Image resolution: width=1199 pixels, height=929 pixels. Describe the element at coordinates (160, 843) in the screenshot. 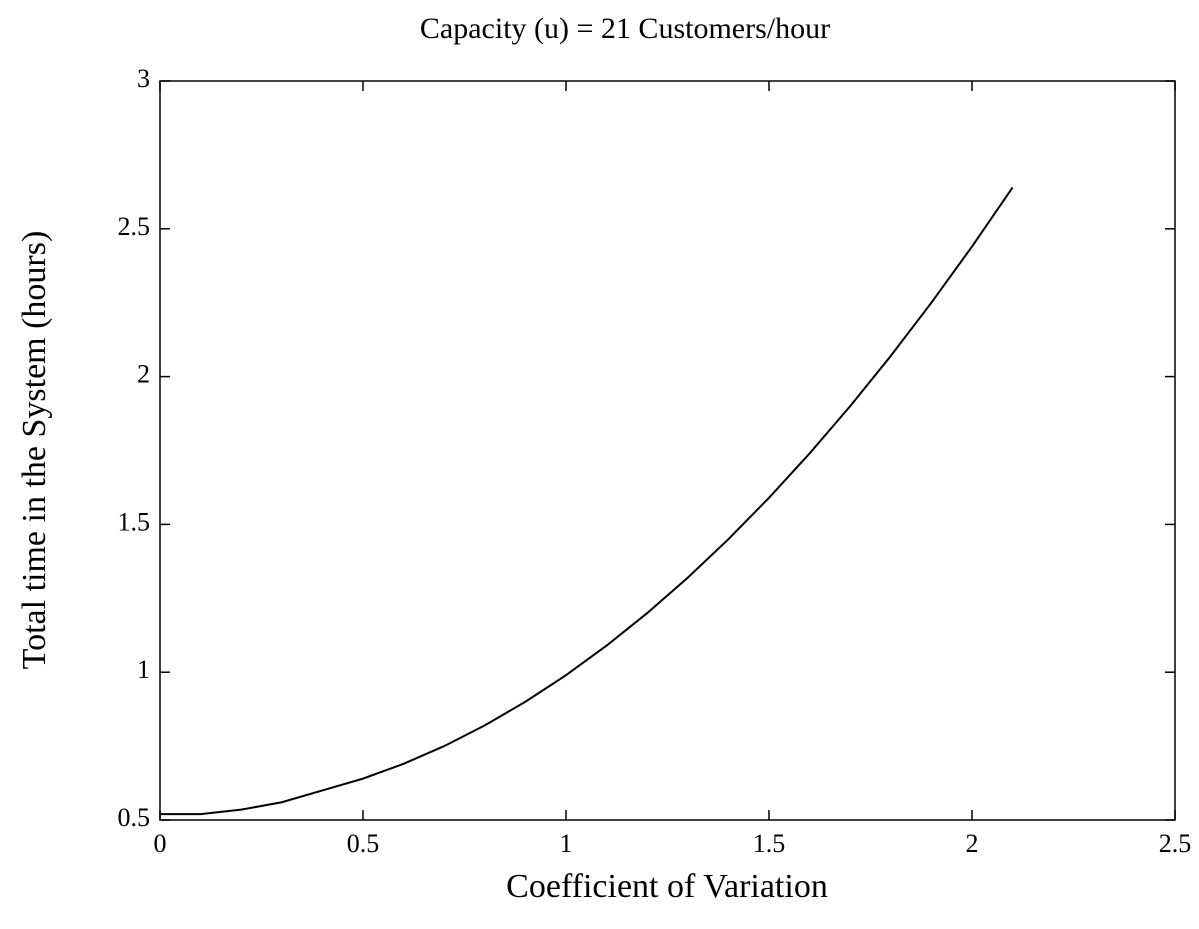

I see `x-tick-label: 0` at that location.